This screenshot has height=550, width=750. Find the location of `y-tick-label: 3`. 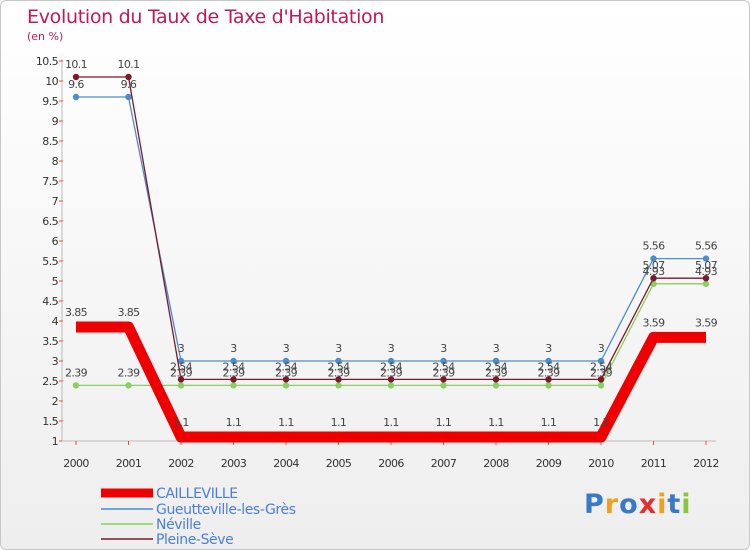

y-tick-label: 3 is located at coordinates (55, 361).